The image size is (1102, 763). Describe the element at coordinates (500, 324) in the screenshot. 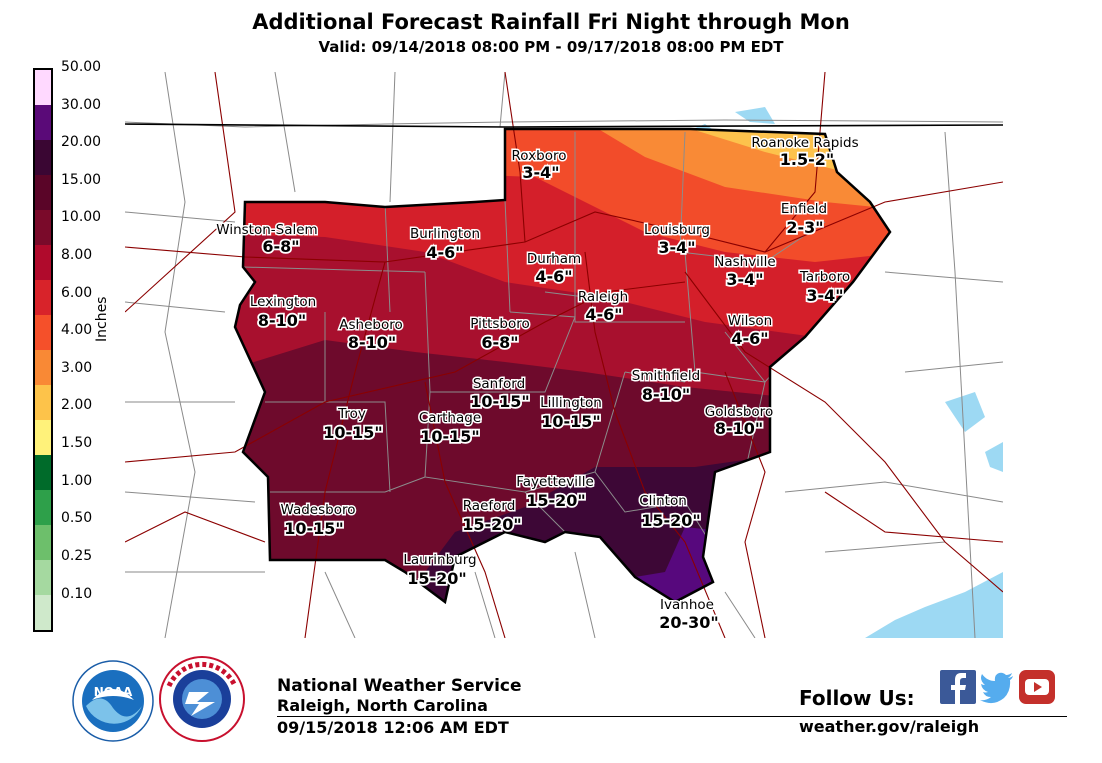

I see `city-name: Pittsboro` at that location.